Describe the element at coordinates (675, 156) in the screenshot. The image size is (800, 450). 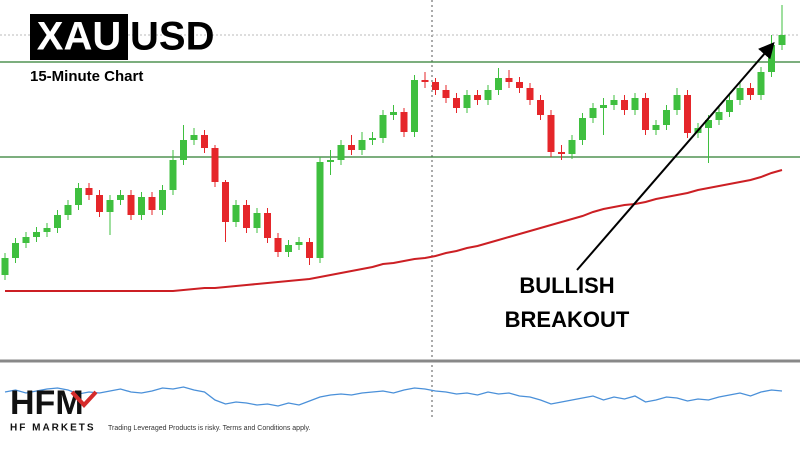
I see `arrow` at that location.